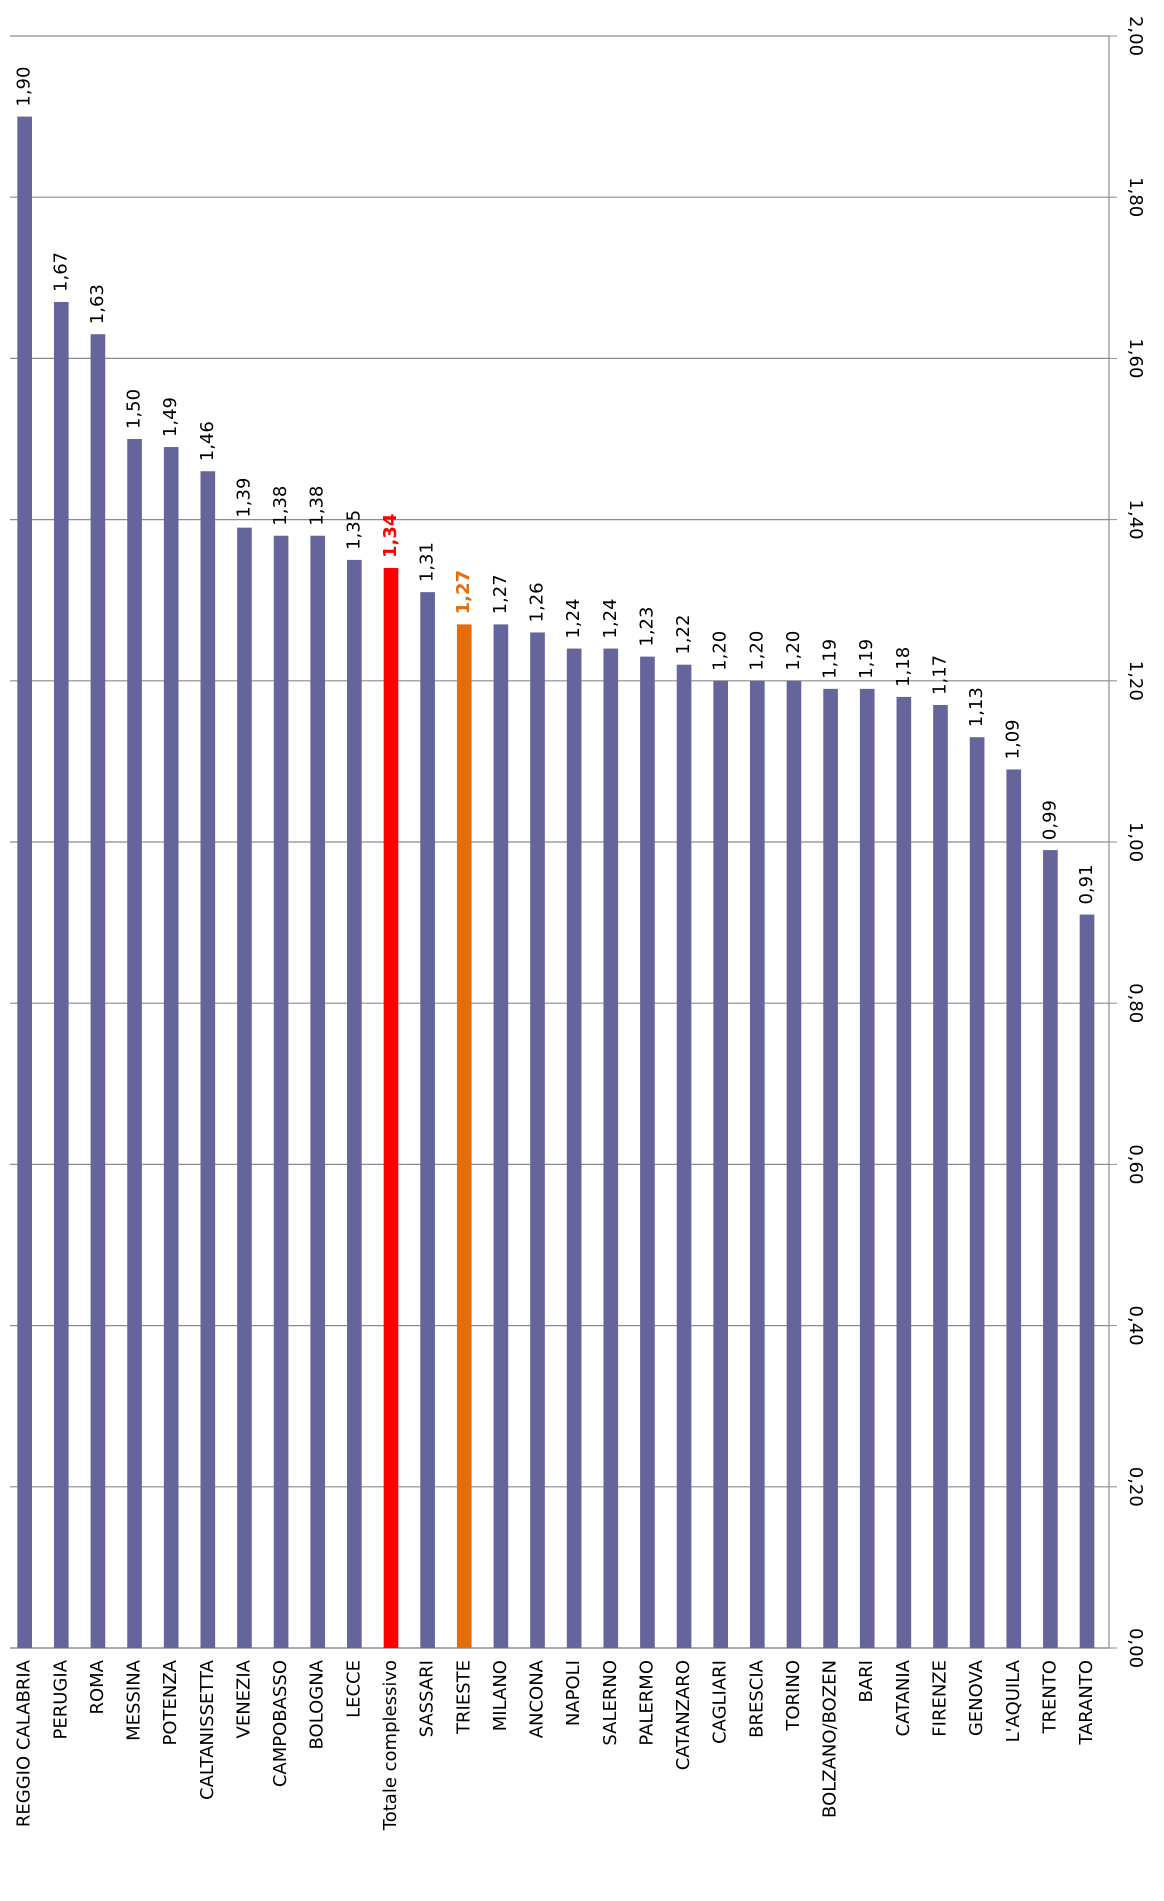 Image resolution: width=1164 pixels, height=1901 pixels. Describe the element at coordinates (1086, 1703) in the screenshot. I see `x-tick-label: TARANTO` at that location.